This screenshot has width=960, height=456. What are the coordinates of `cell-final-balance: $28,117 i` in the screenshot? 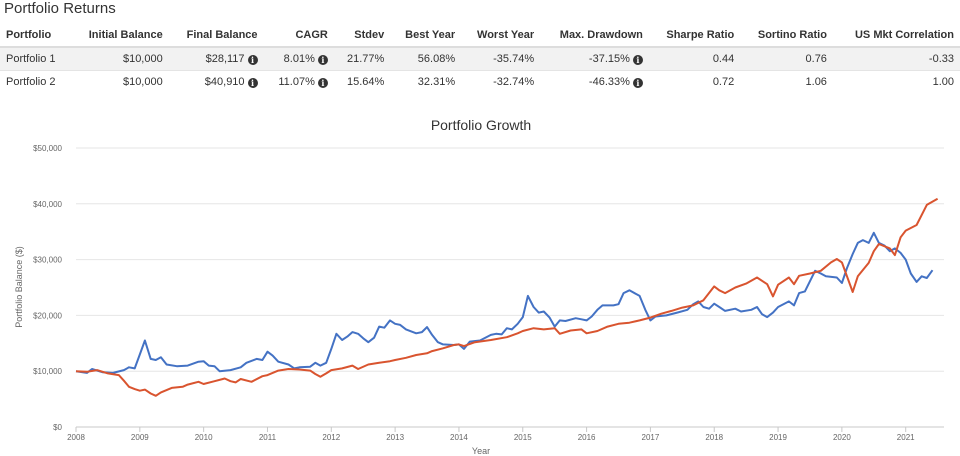 It's located at (216, 58).